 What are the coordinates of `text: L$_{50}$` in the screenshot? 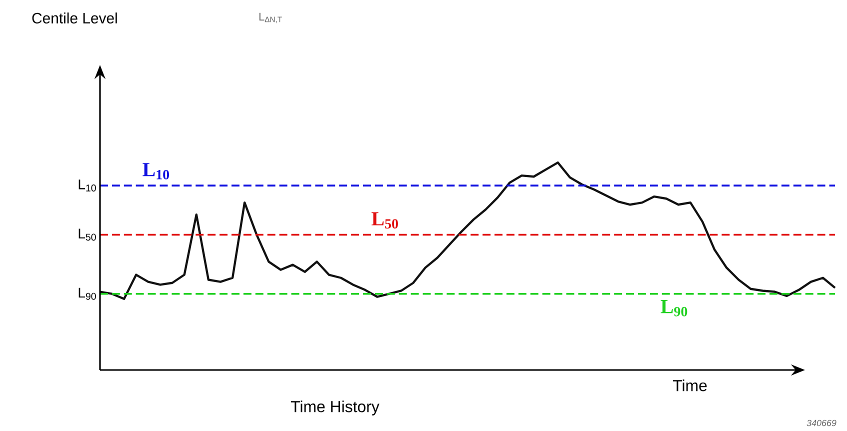 It's located at (87, 234).